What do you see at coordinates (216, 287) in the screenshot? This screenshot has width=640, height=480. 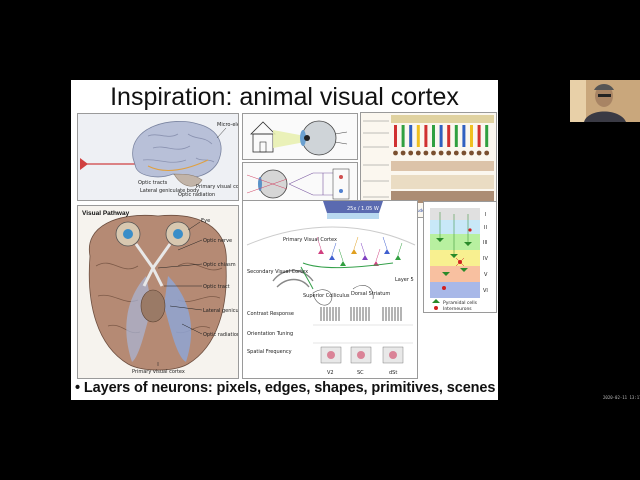 I see `label-optic-tract: Optic tract` at bounding box center [216, 287].